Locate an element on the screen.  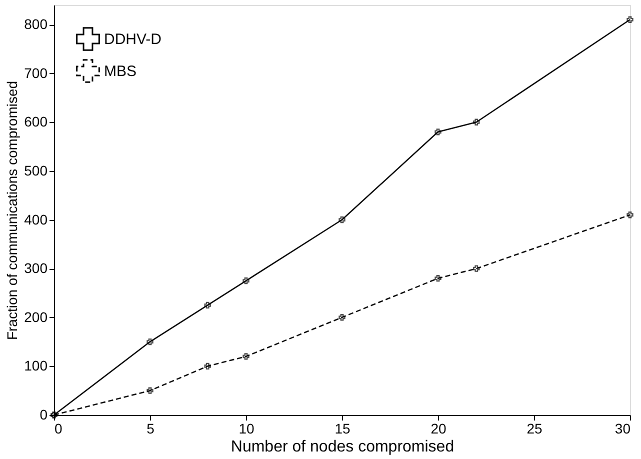
y-tick-label: 800 is located at coordinates (36, 24).